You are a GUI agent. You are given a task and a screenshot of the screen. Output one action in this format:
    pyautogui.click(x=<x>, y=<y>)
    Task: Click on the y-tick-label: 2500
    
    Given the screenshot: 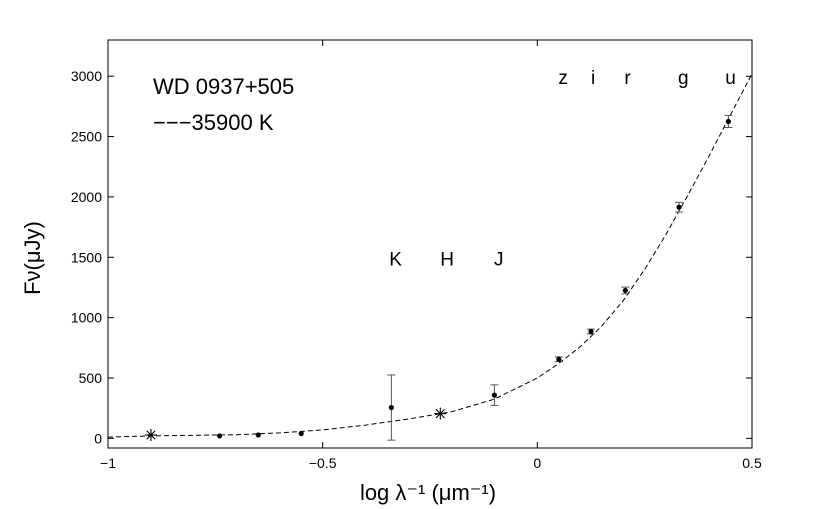 What is the action you would take?
    pyautogui.click(x=86, y=137)
    